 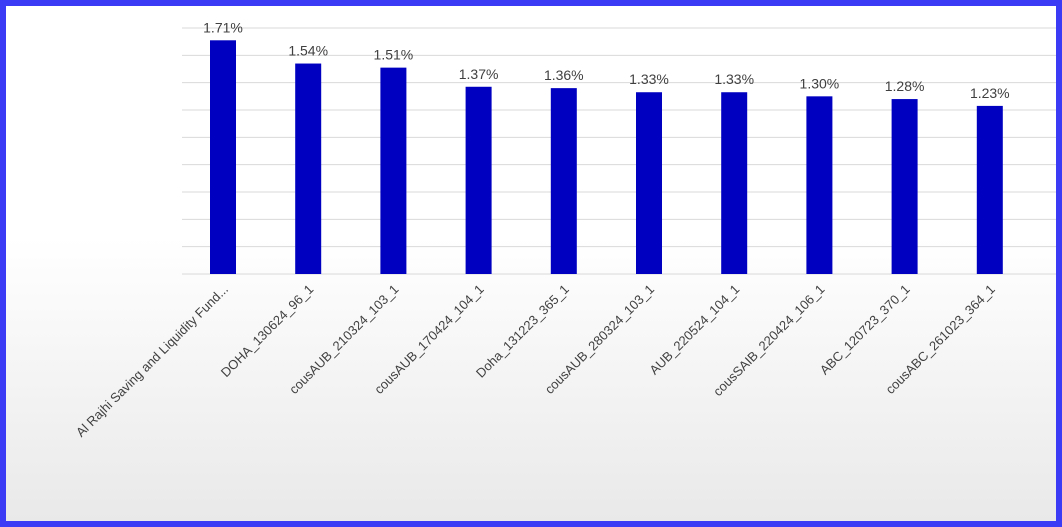 What do you see at coordinates (522, 331) in the screenshot?
I see `category-tick-label: Doha_131223_365_1` at bounding box center [522, 331].